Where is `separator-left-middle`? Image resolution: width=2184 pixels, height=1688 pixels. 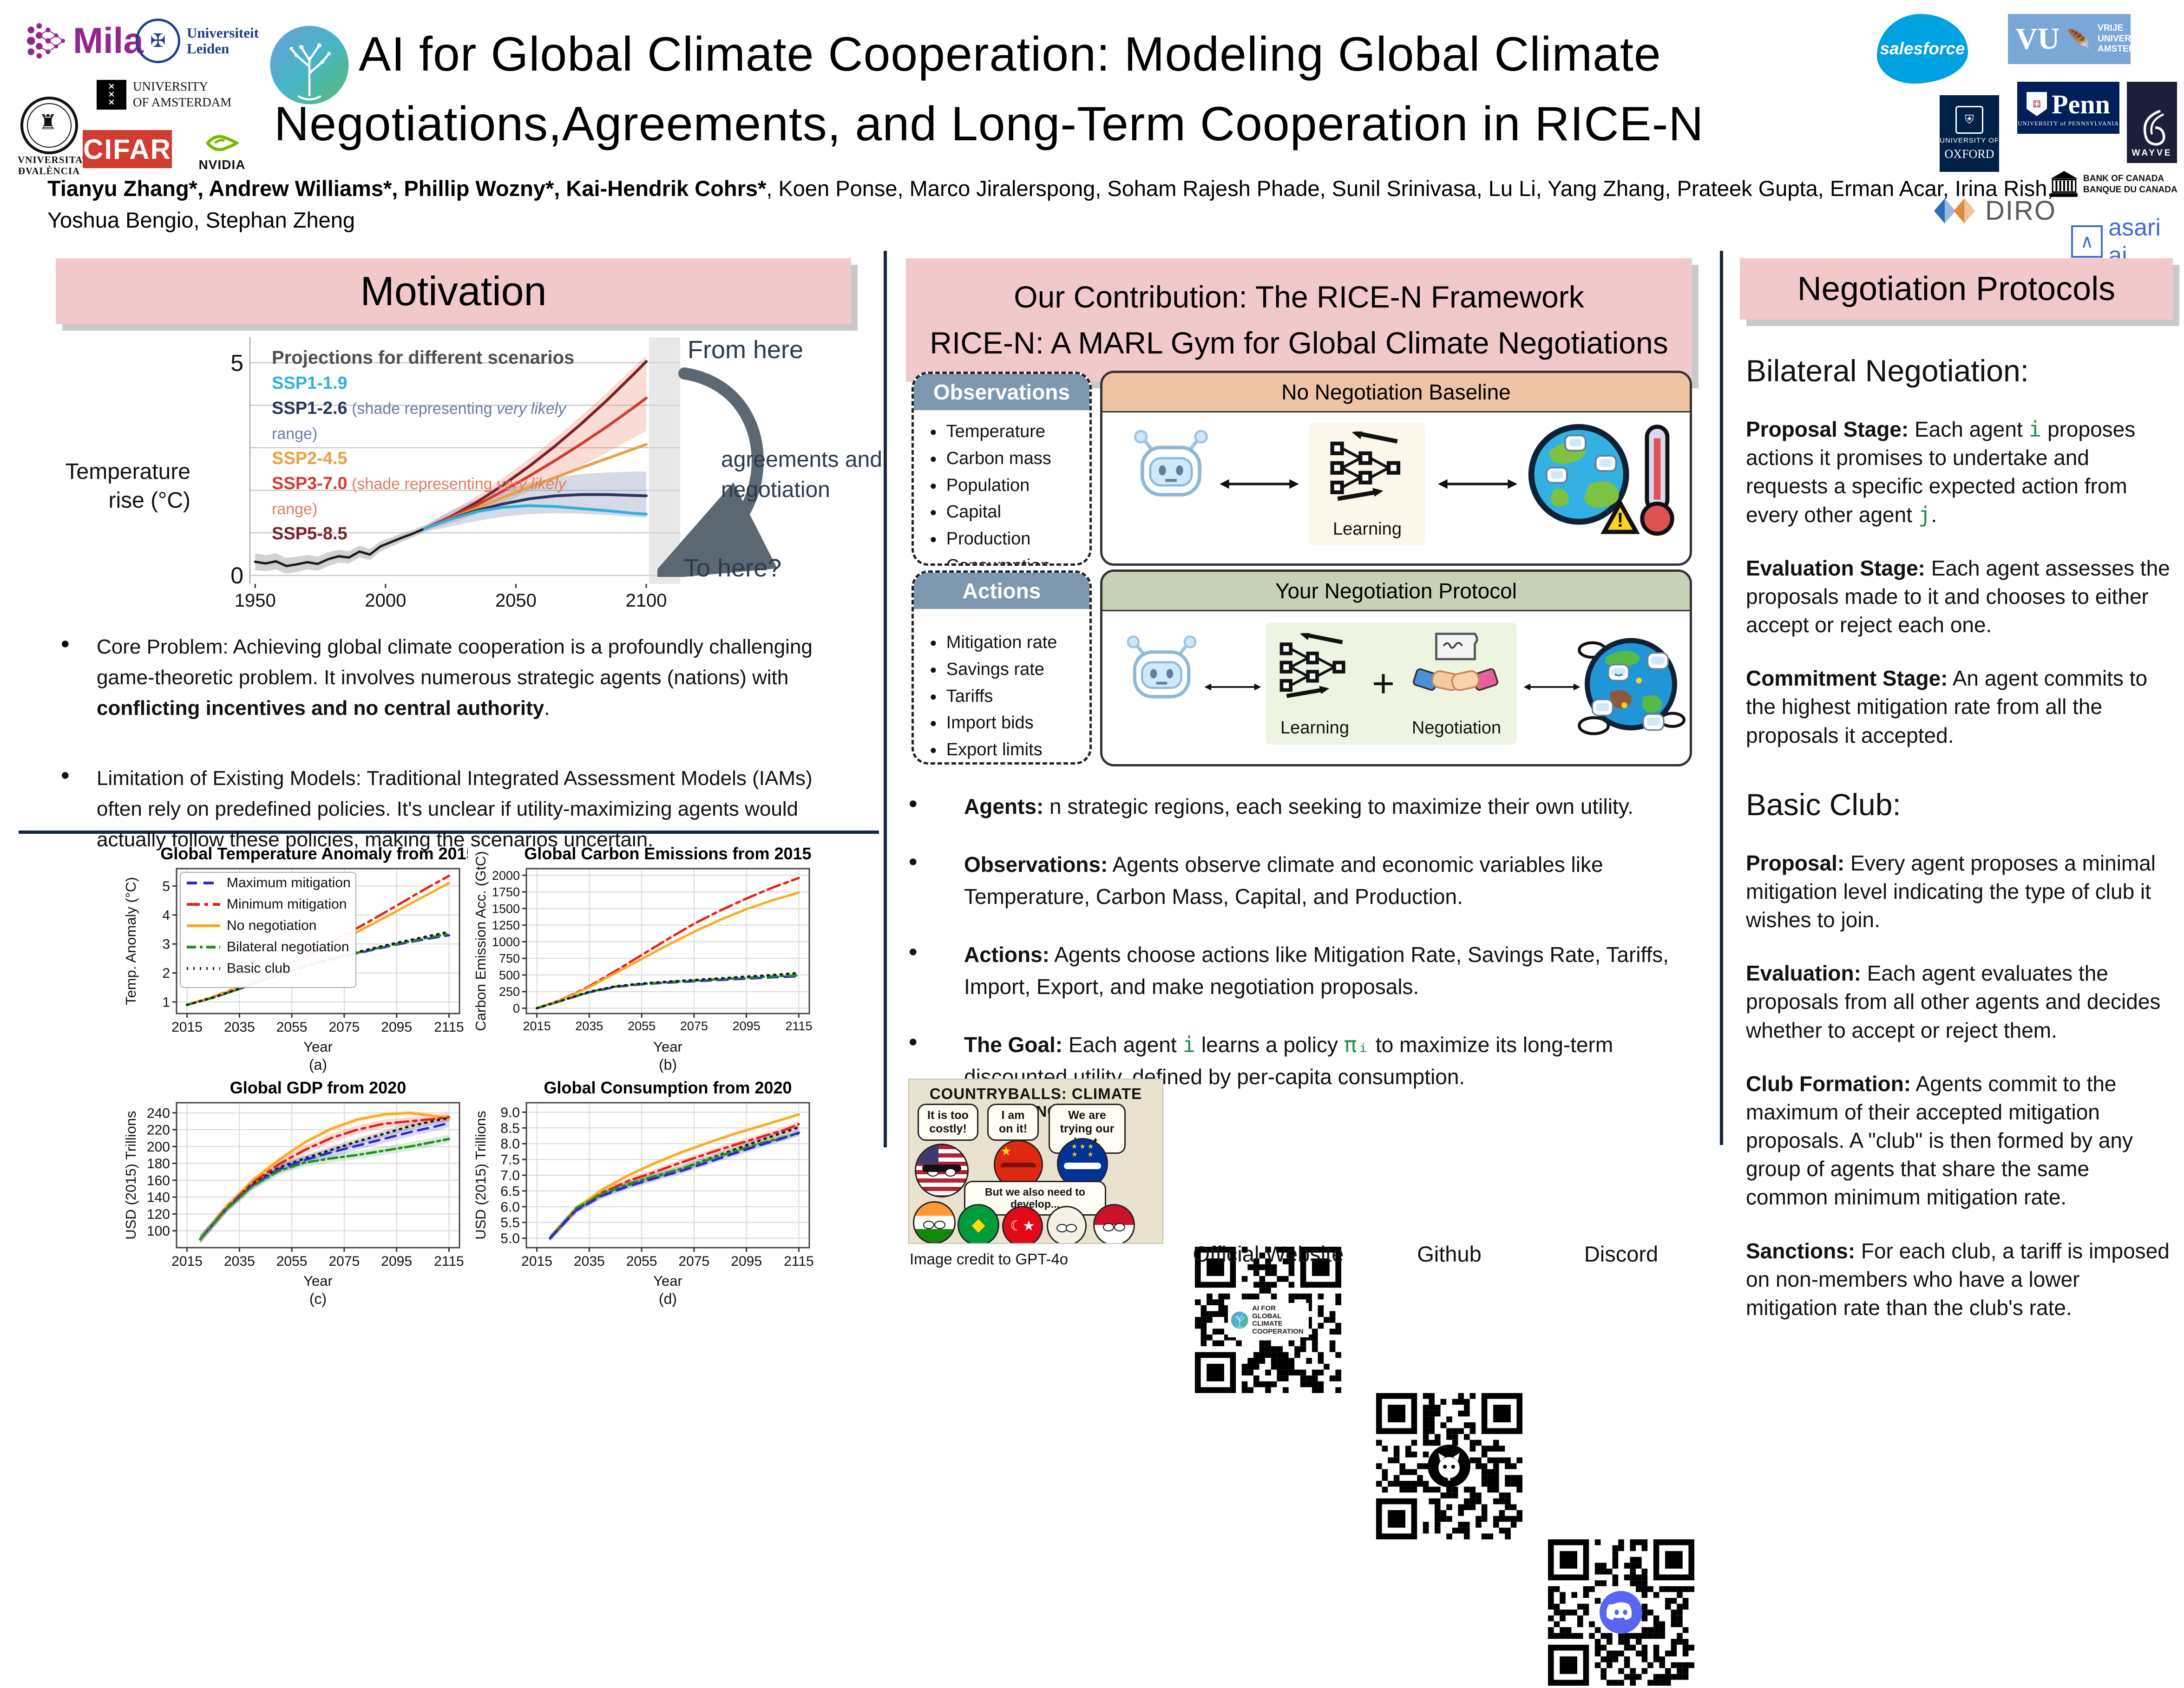 separator-left-middle is located at coordinates (885, 699).